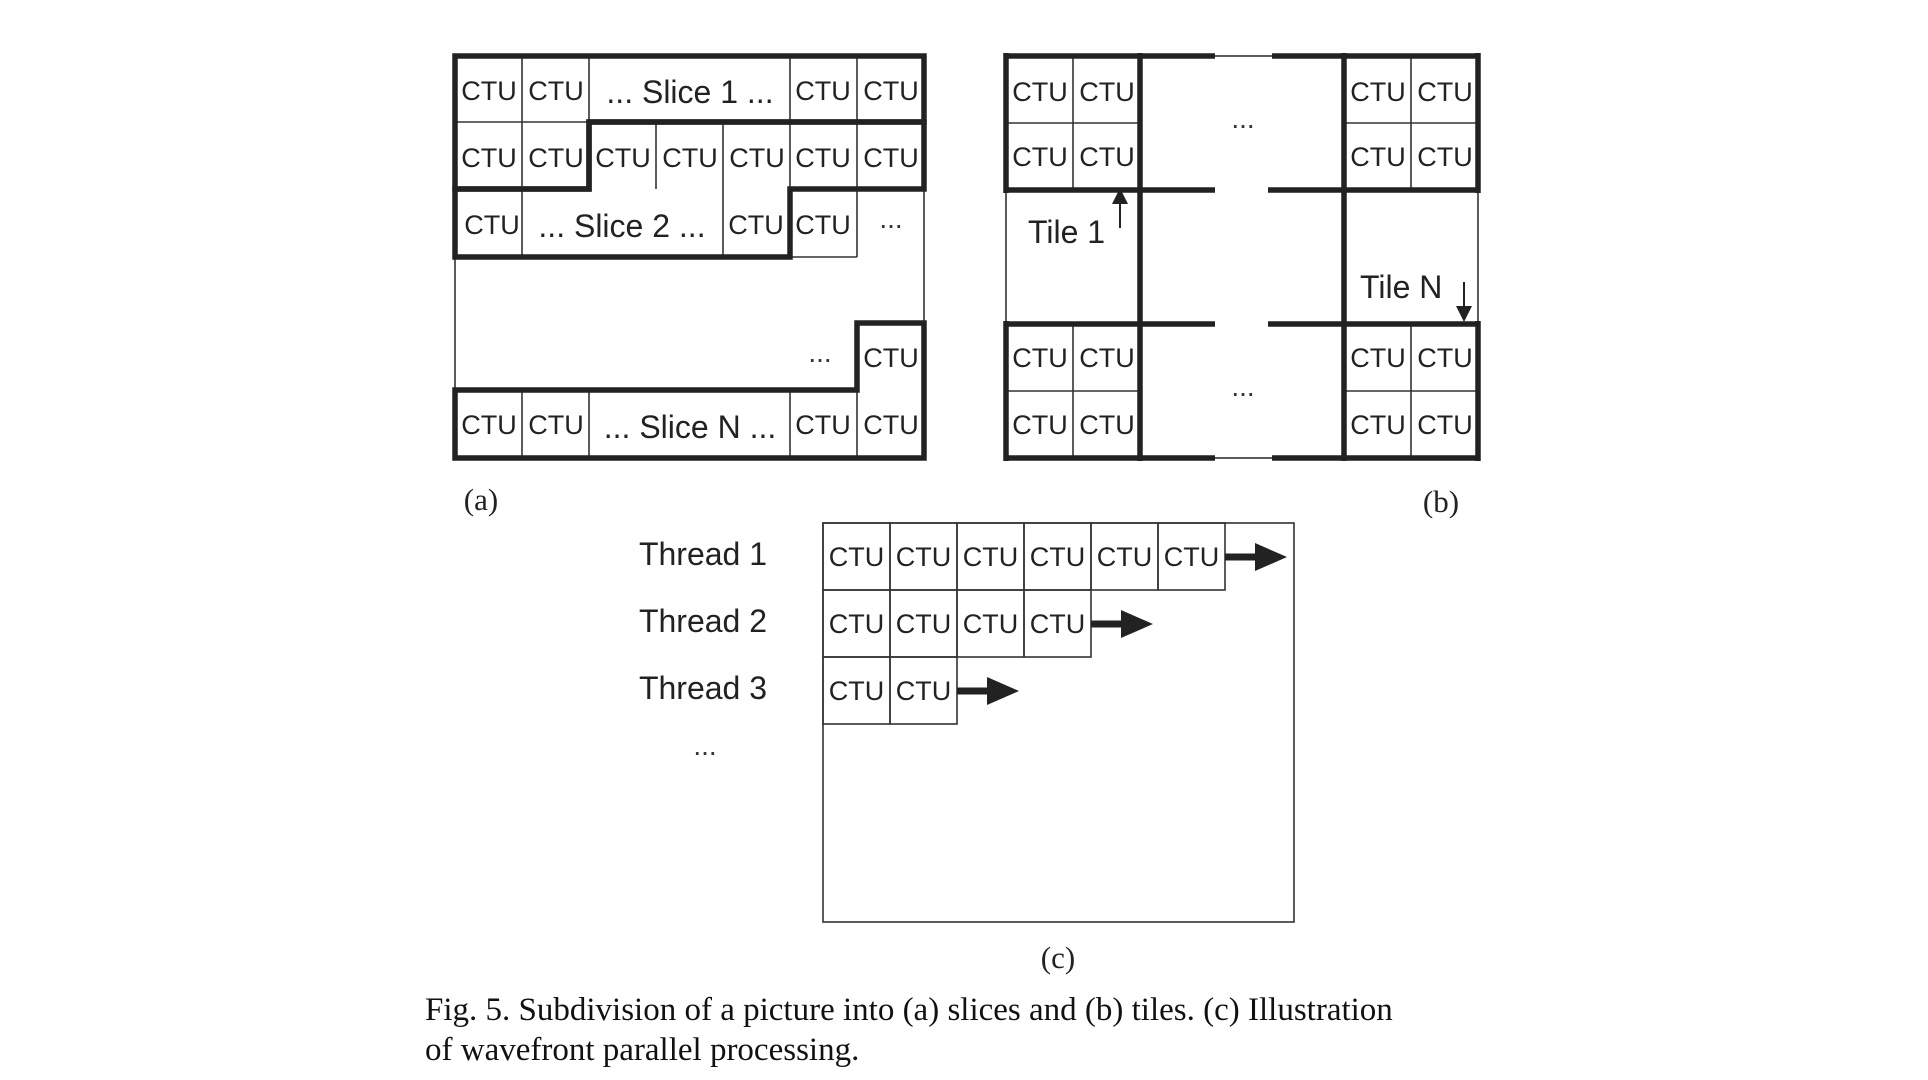  I want to click on thread-row: Thread 3 CTU CTU, so click(829, 690).